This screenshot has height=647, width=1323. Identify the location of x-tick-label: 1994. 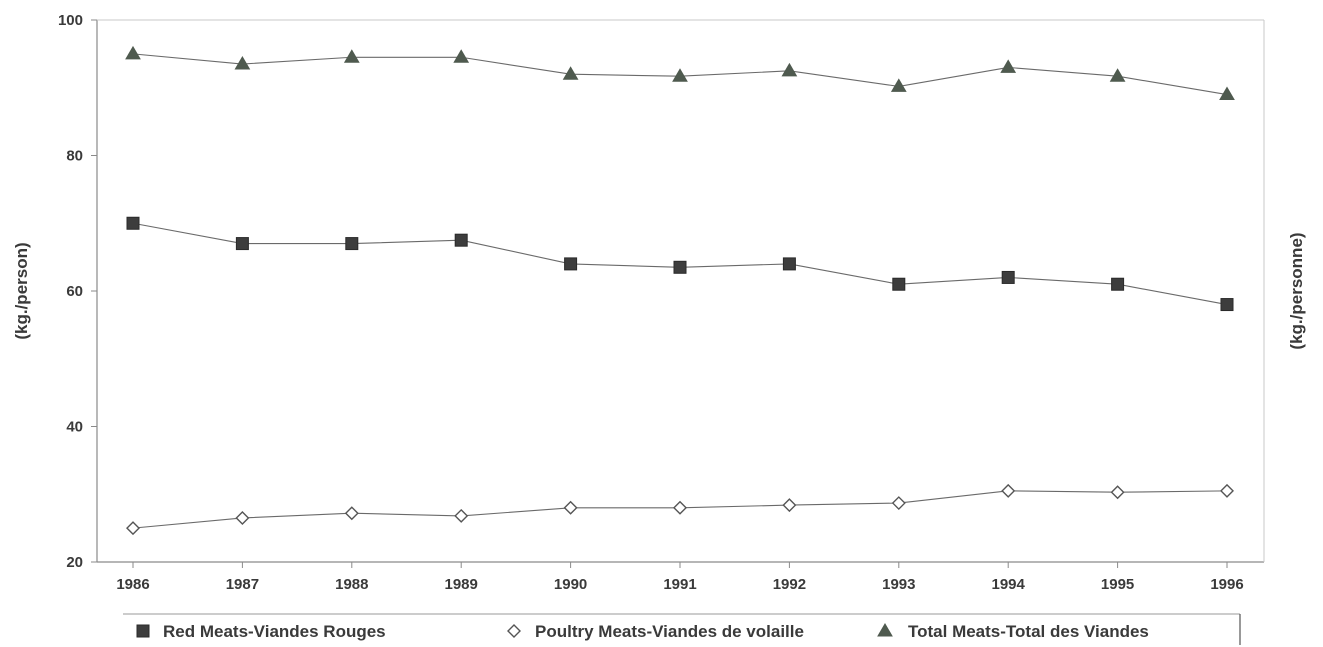
(1009, 584).